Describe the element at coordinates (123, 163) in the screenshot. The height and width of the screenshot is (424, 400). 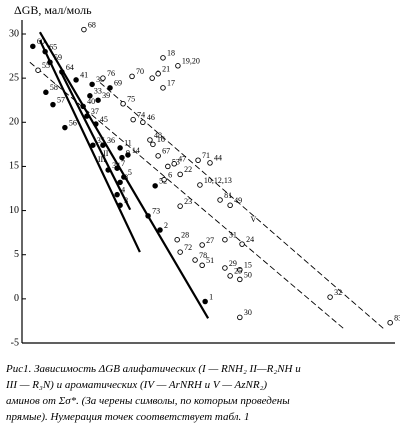
I see `point-label: 7` at that location.